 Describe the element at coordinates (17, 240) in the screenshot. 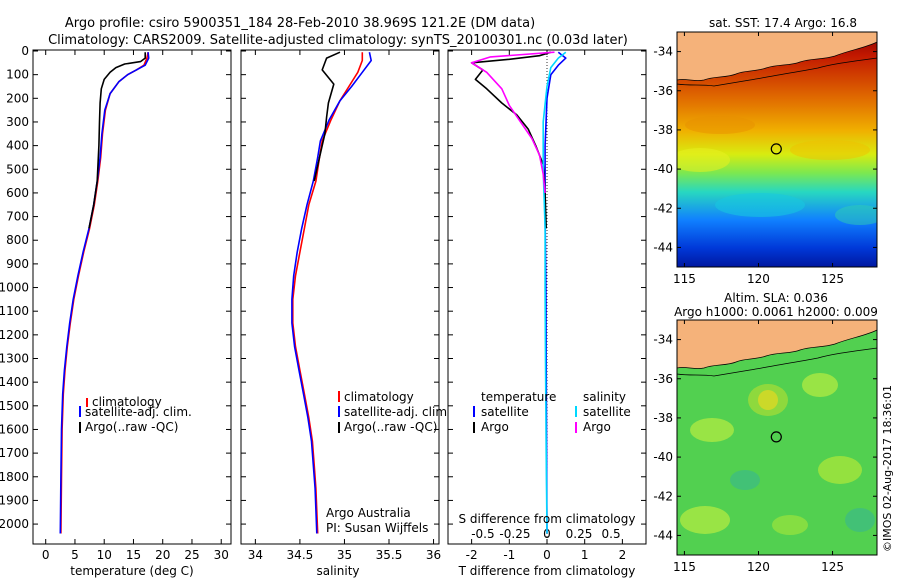

I see `depth-tick-label: 800` at that location.